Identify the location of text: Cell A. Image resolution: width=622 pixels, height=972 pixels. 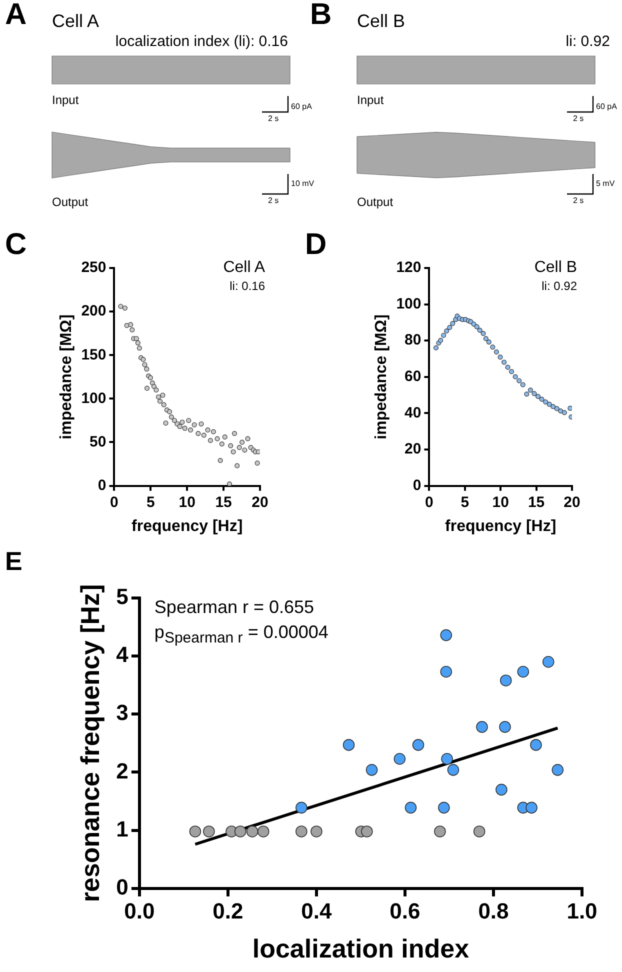
(76, 21).